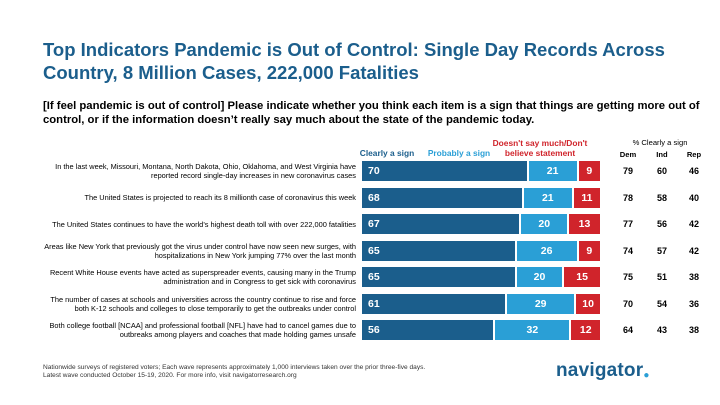  What do you see at coordinates (441, 224) in the screenshot?
I see `bar-clearly: 67` at bounding box center [441, 224].